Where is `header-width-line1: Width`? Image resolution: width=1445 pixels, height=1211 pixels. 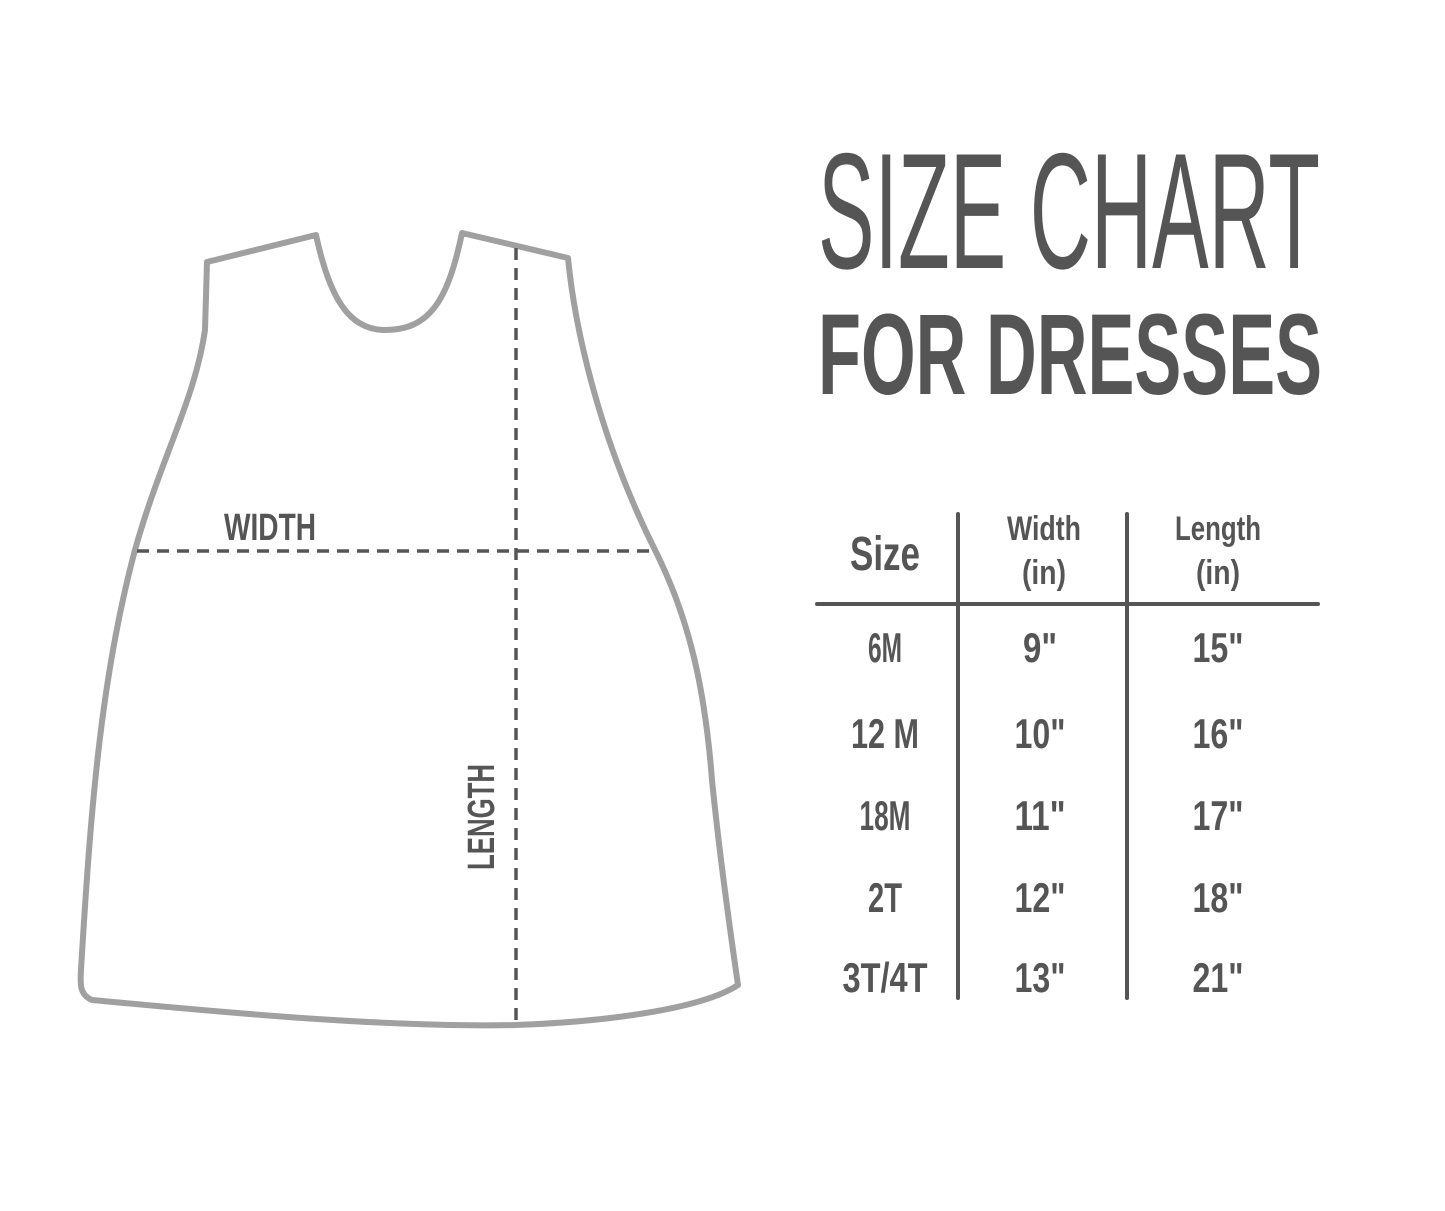
header-width-line1: Width is located at coordinates (1044, 529).